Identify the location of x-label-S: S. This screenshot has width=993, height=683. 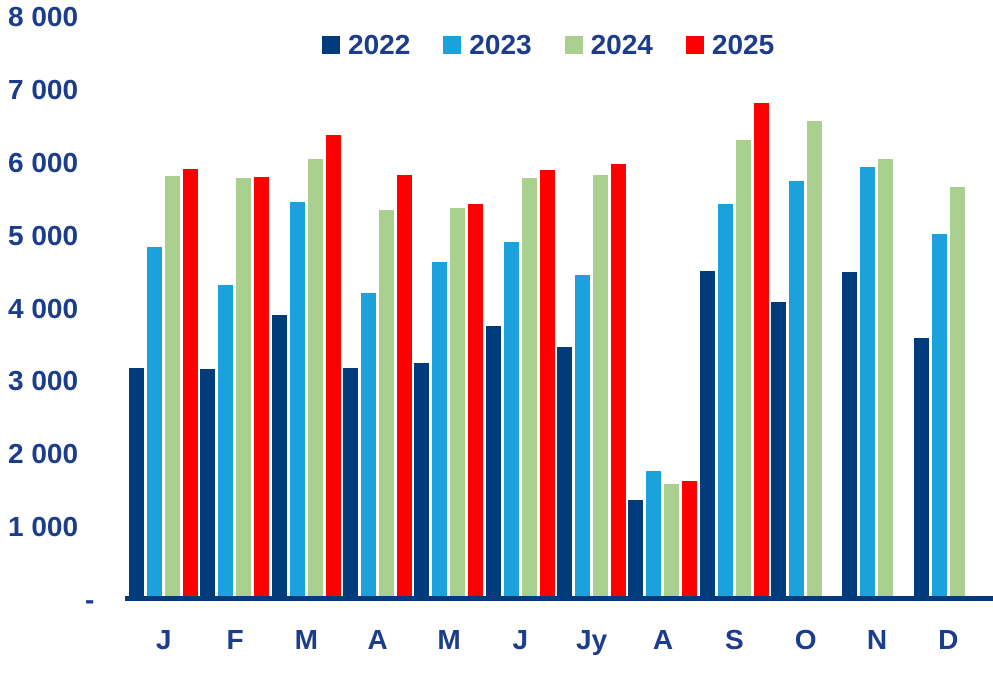
(734, 639).